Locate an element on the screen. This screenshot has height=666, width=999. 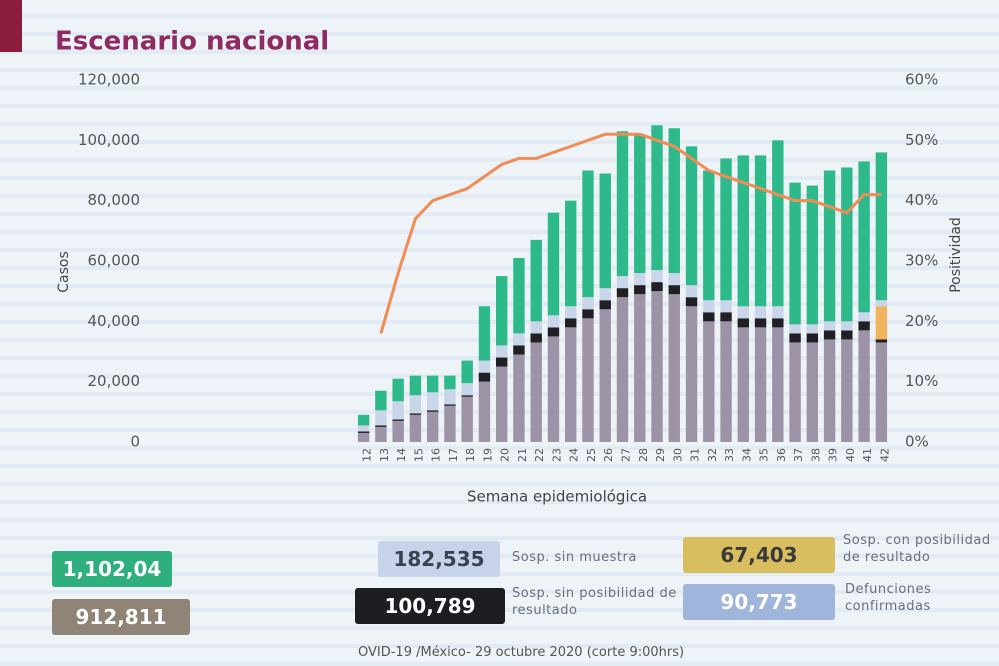
card: 100,789 is located at coordinates (430, 606).